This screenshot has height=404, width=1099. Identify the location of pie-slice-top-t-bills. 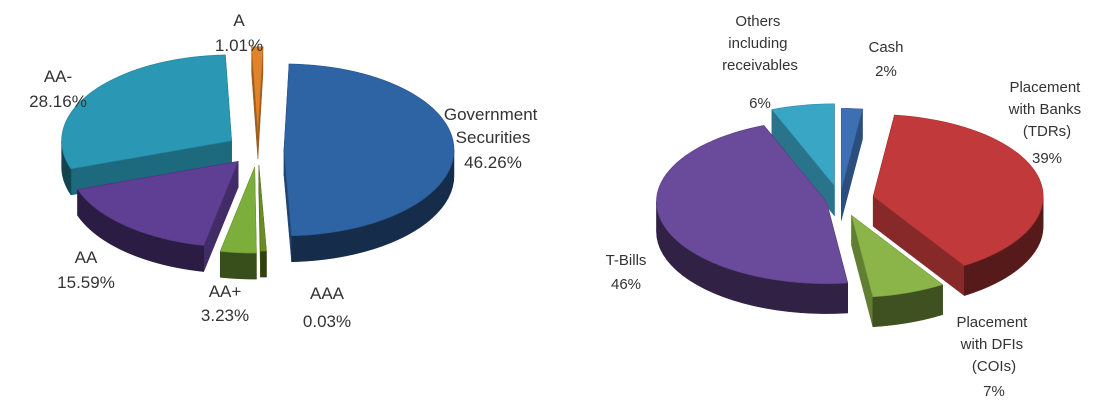
(752, 204).